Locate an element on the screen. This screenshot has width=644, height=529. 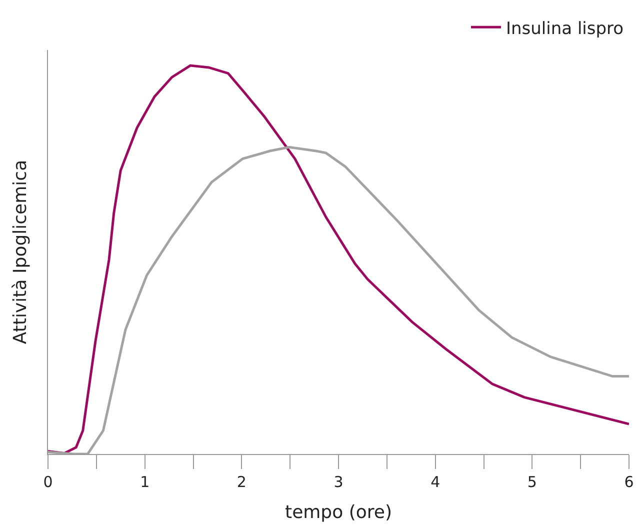
x-tick-label: 4 is located at coordinates (435, 482).